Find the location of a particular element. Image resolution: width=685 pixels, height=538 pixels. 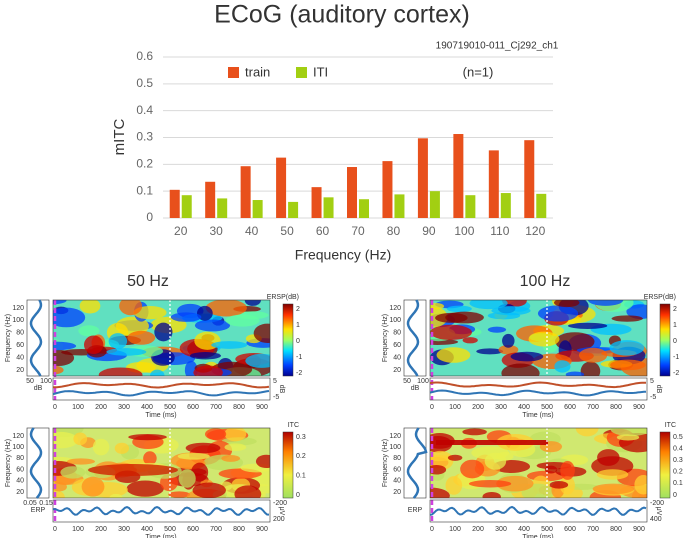

x-tick-label: 100 is located at coordinates (464, 231).